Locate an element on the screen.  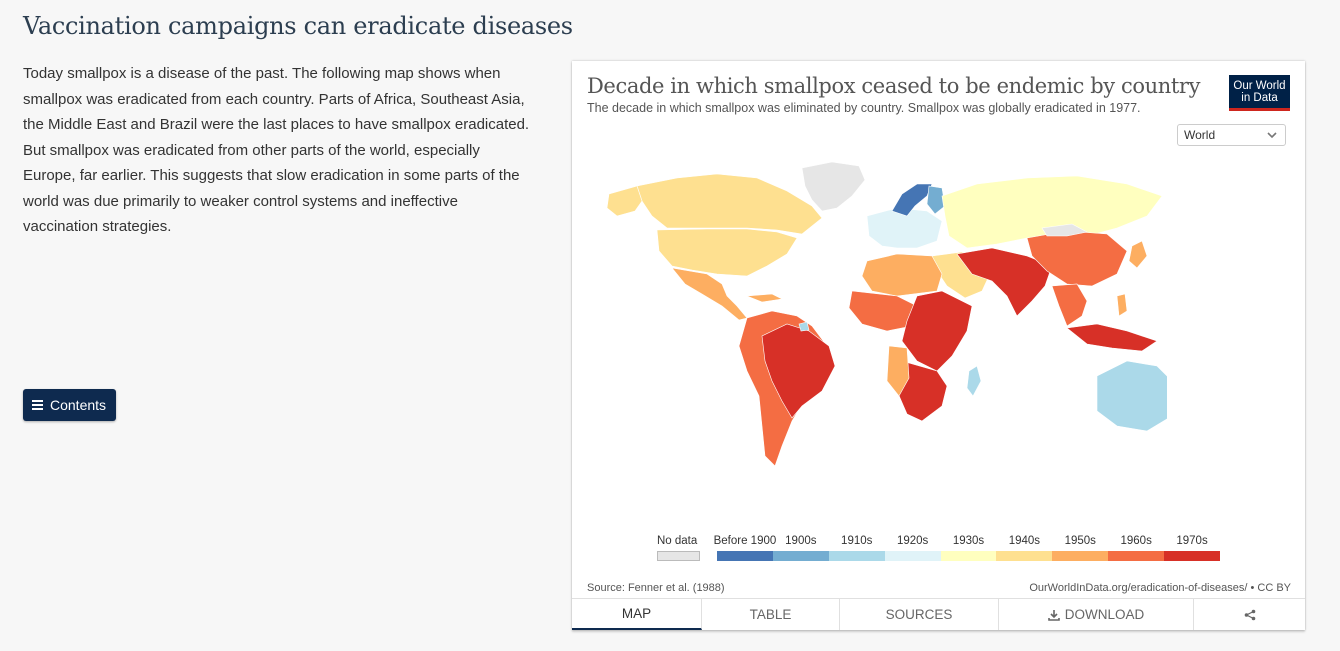
tab-download: DOWNLOAD is located at coordinates (1096, 614).